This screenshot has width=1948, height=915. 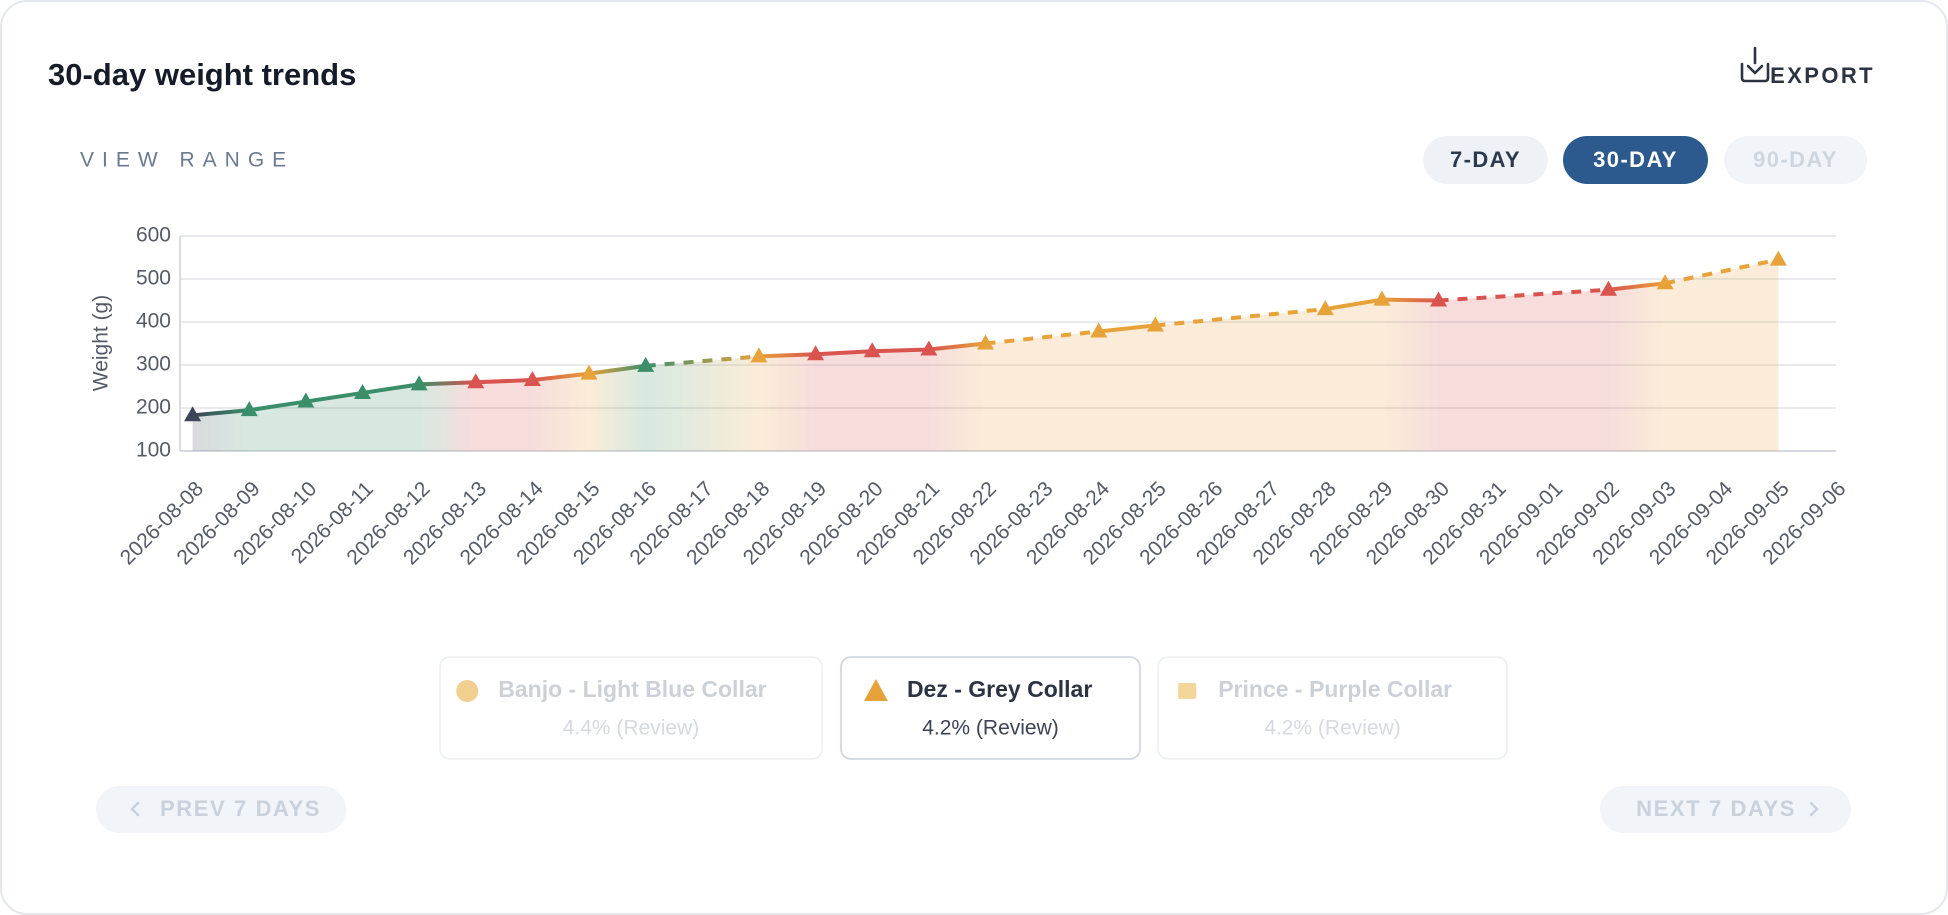 I want to click on next-button: NEXT 7 DAYS, so click(x=1725, y=809).